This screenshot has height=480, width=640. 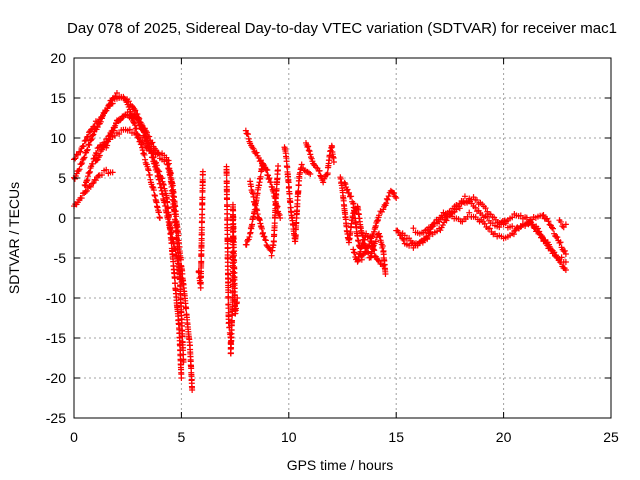 What do you see at coordinates (58, 98) in the screenshot?
I see `y-tick-label: 15` at bounding box center [58, 98].